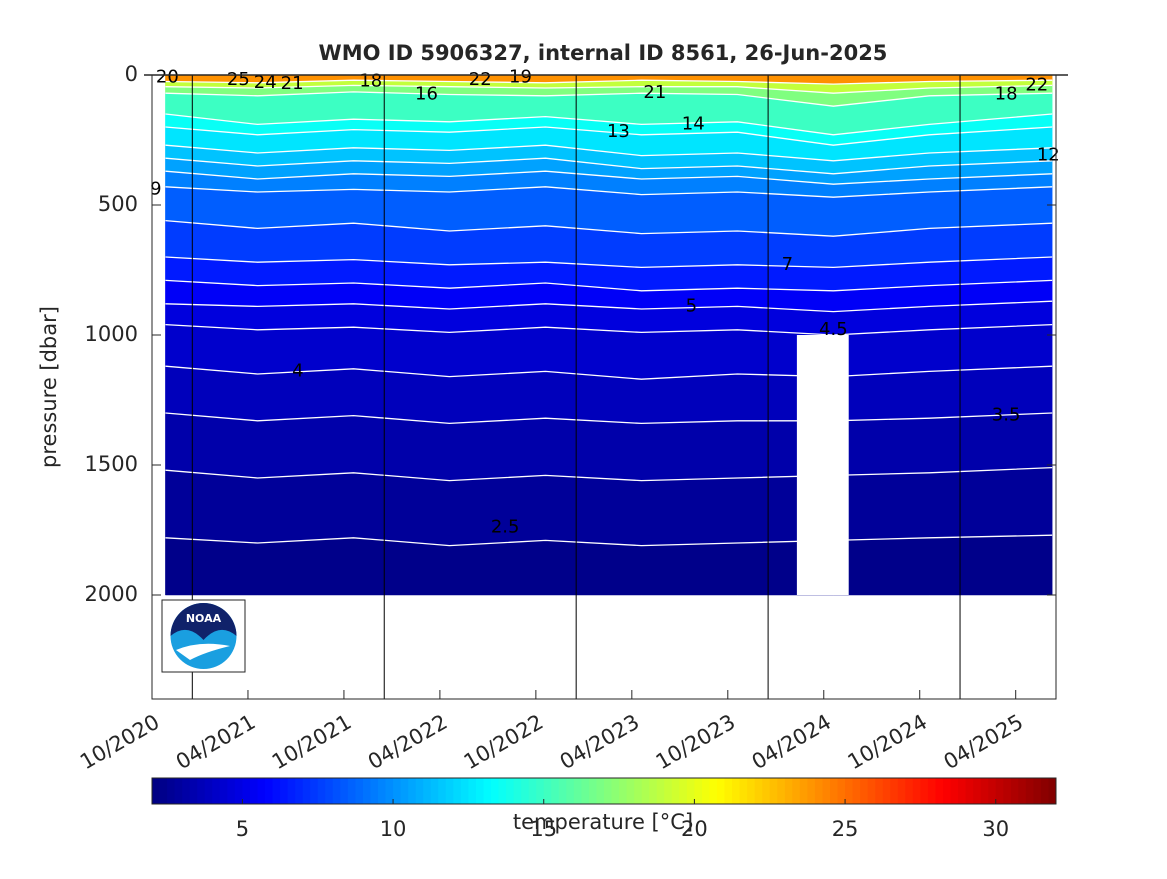 This screenshot has height=879, width=1167. I want to click on colorbar-tick-label: 20, so click(694, 829).